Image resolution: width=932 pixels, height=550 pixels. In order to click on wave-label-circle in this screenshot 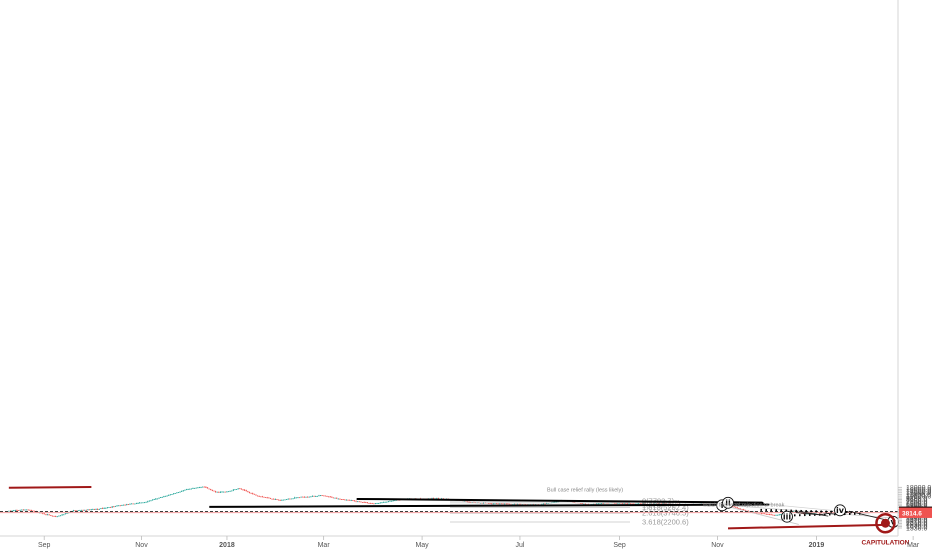, I will do `click(840, 510)`.